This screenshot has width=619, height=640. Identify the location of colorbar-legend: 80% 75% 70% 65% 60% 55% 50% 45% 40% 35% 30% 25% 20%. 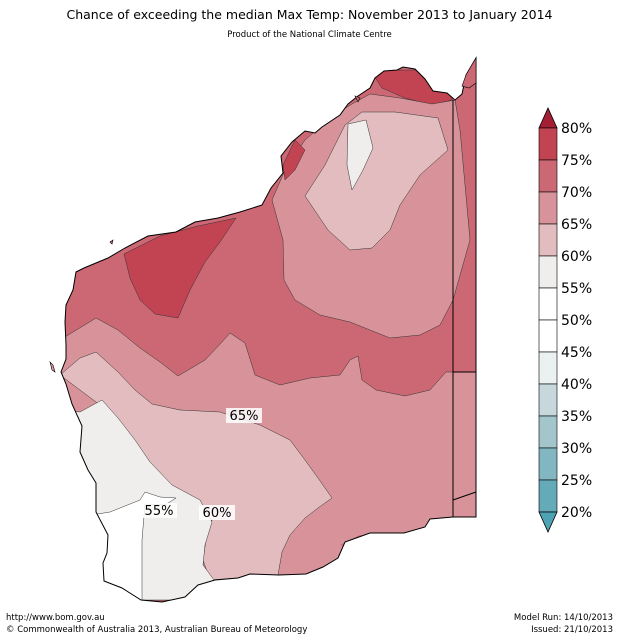
(565, 320).